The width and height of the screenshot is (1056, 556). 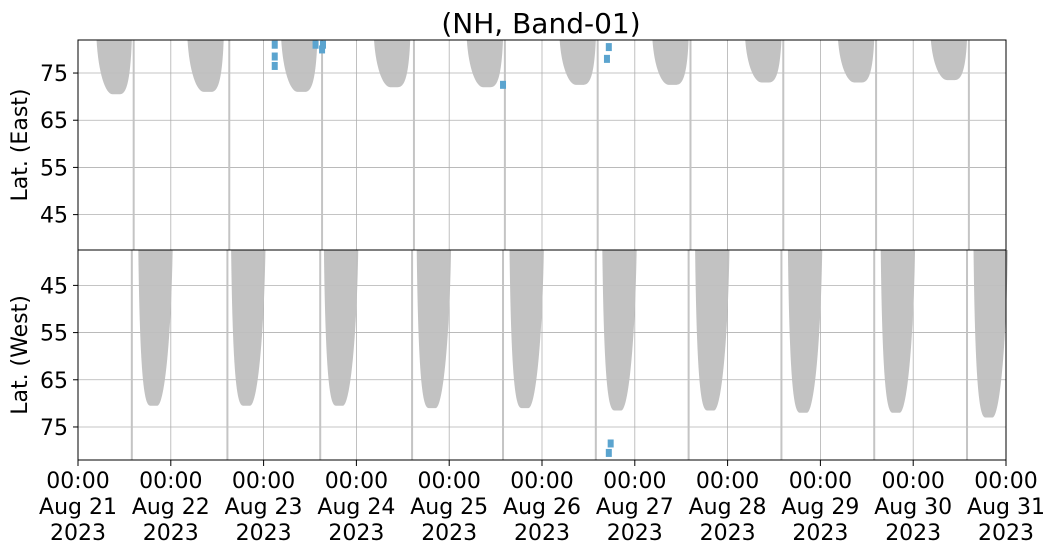 I want to click on x-tick-label: 00:00 Aug 22 2023, so click(x=171, y=507).